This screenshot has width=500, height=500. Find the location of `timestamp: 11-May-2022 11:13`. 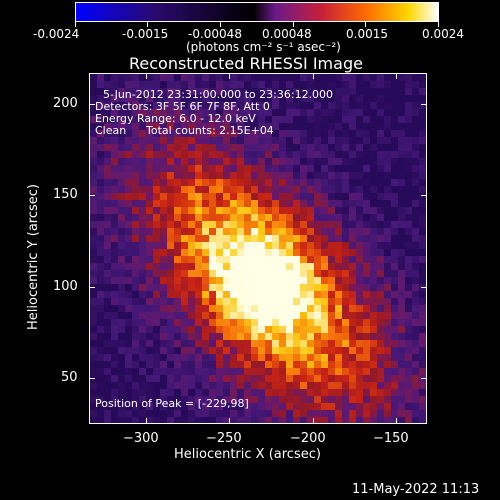

timestamp: 11-May-2022 11:13 is located at coordinates (416, 489).